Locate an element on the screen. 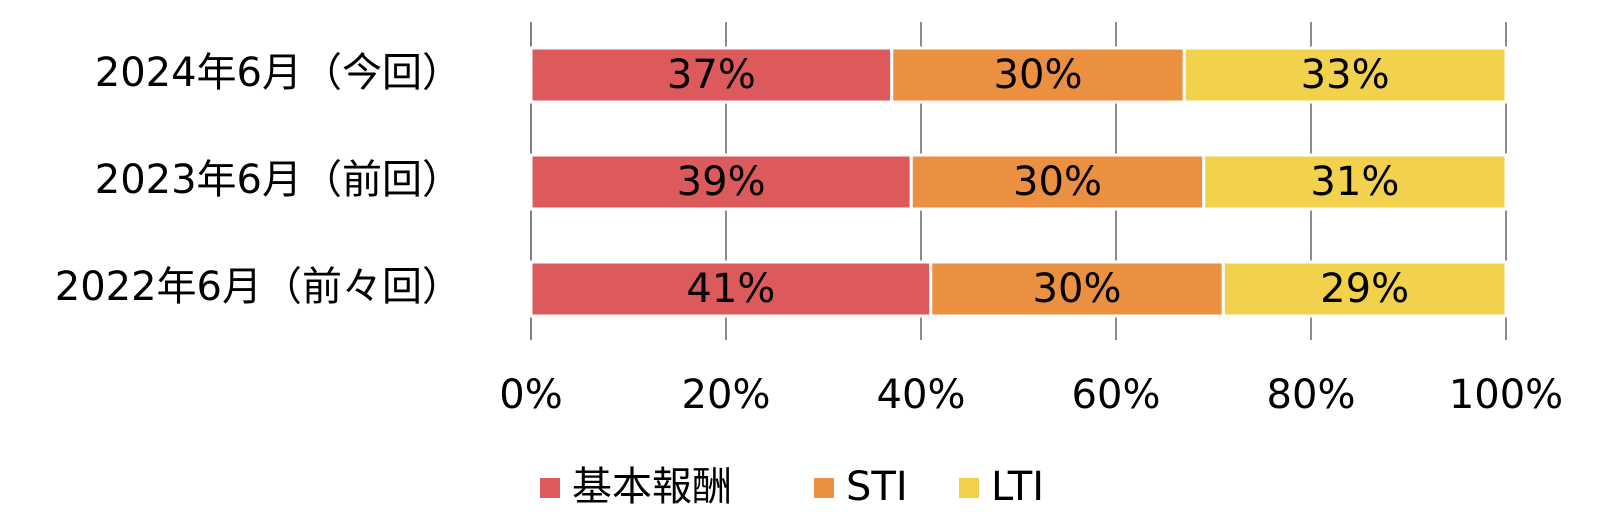  x-tick-label: 20% is located at coordinates (726, 395).